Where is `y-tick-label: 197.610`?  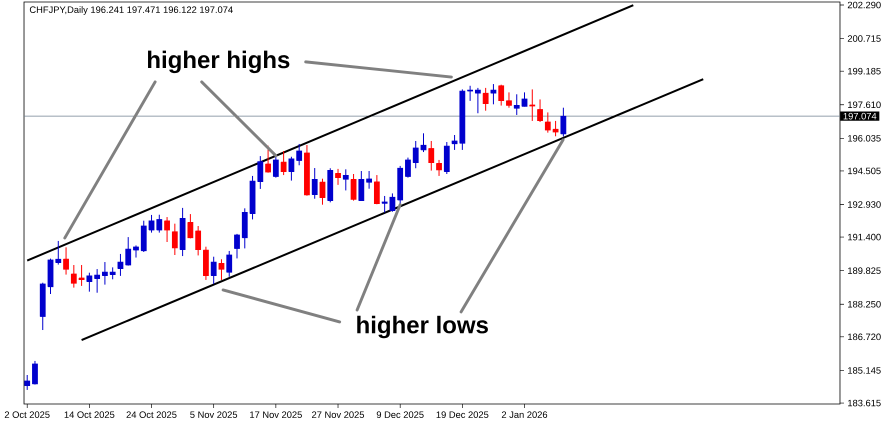 y-tick-label: 197.610 is located at coordinates (864, 104).